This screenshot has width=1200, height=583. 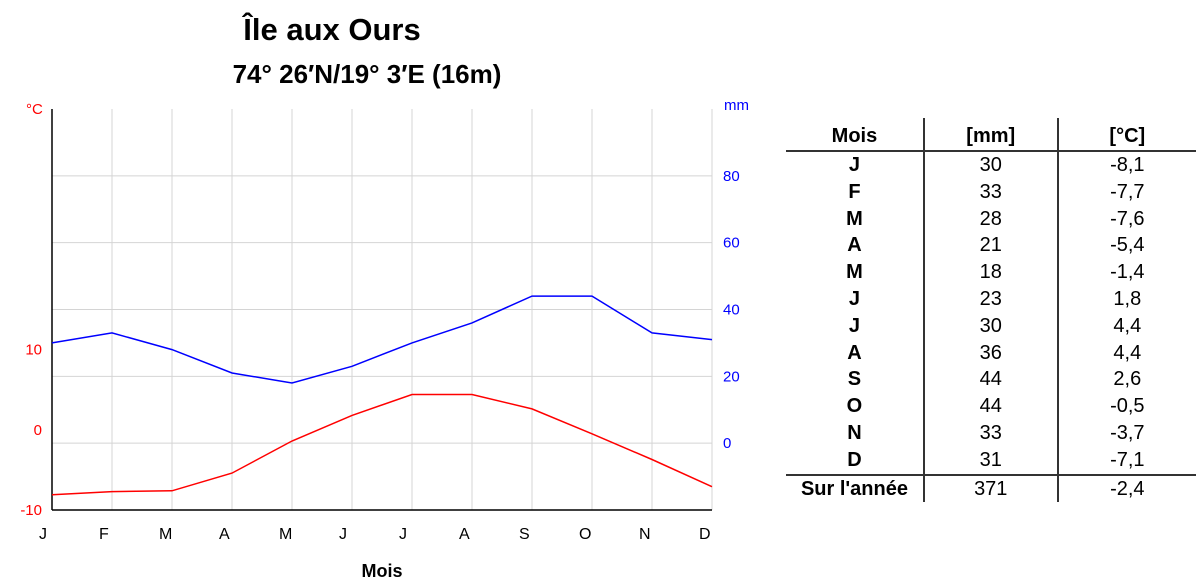 I want to click on cell-temperature: -7,6, so click(x=1126, y=219).